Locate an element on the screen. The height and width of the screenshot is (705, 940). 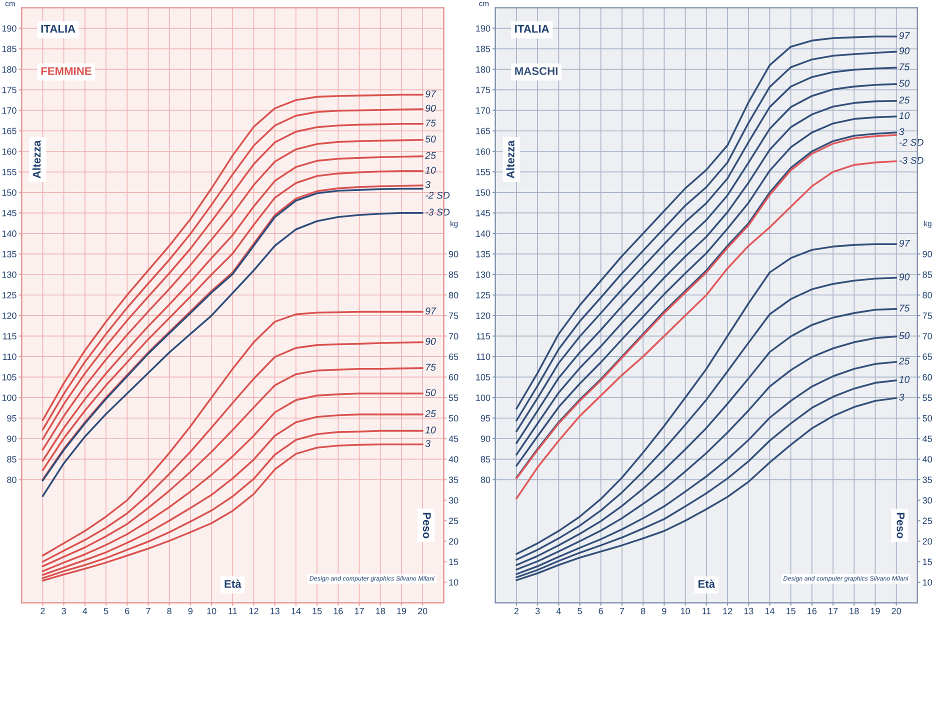
series-label: 10 is located at coordinates (904, 116).